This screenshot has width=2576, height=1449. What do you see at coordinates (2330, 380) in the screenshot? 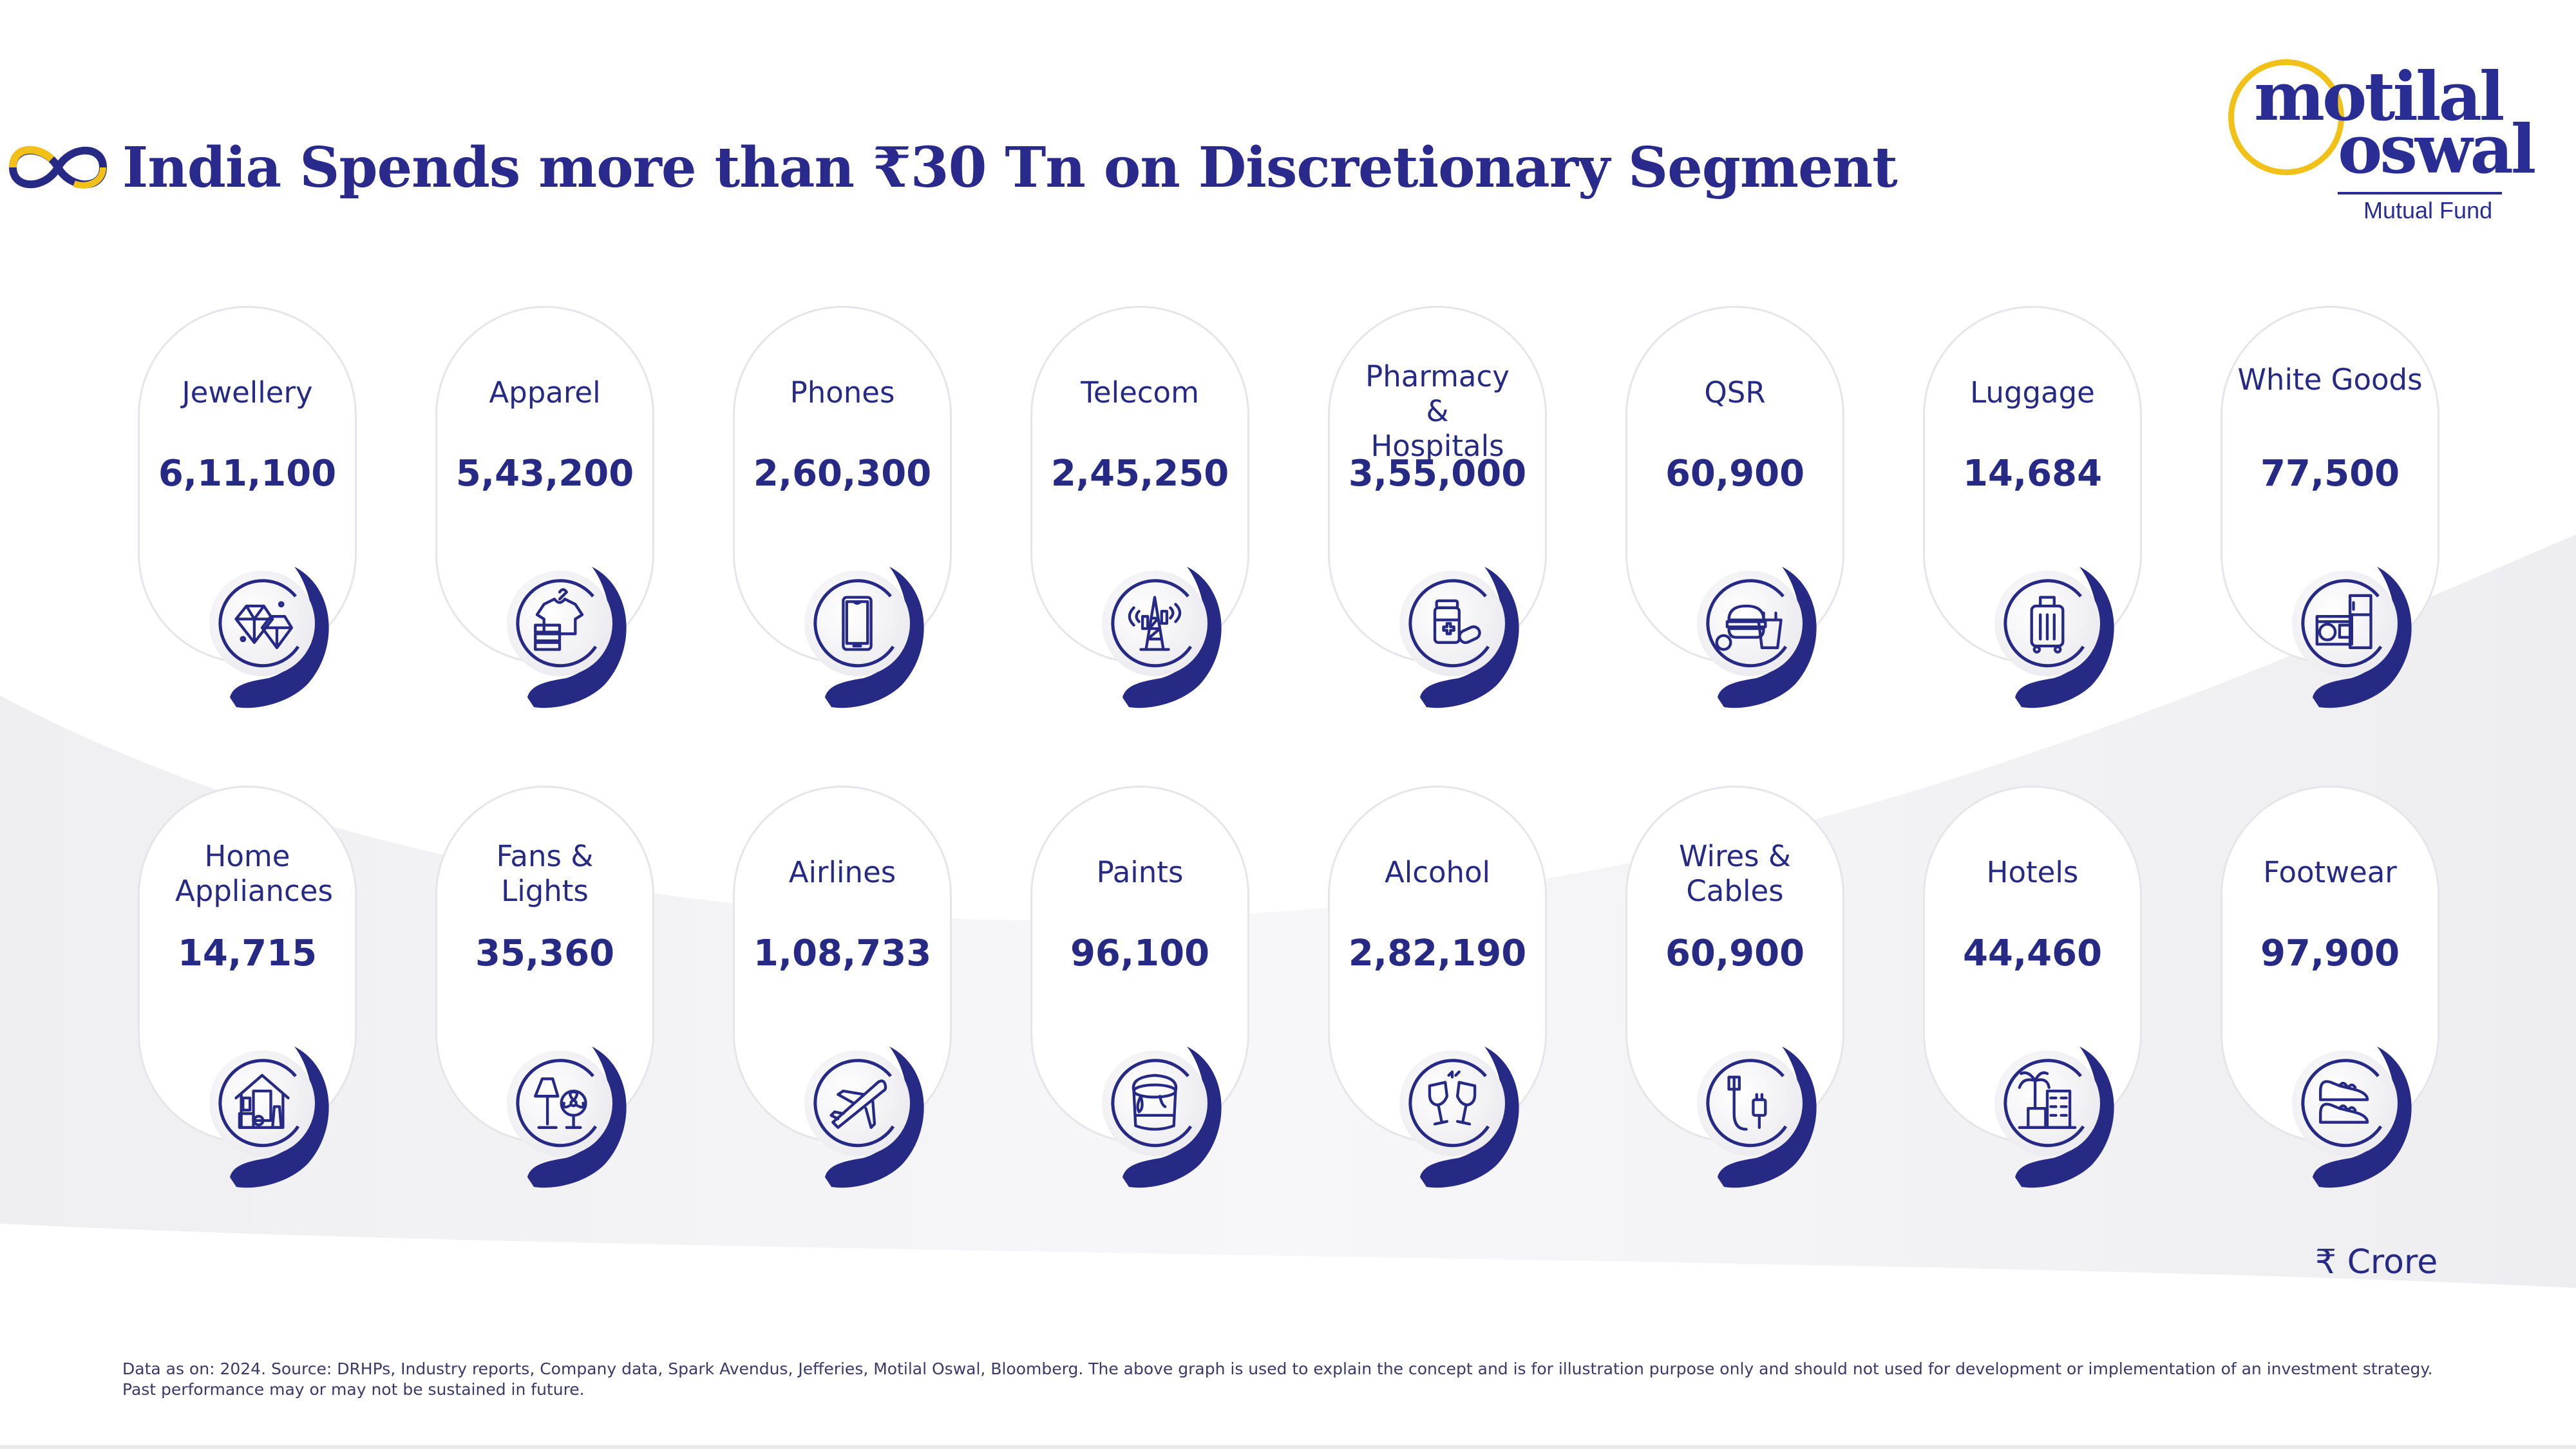
I see `segment-label: White Goods` at bounding box center [2330, 380].